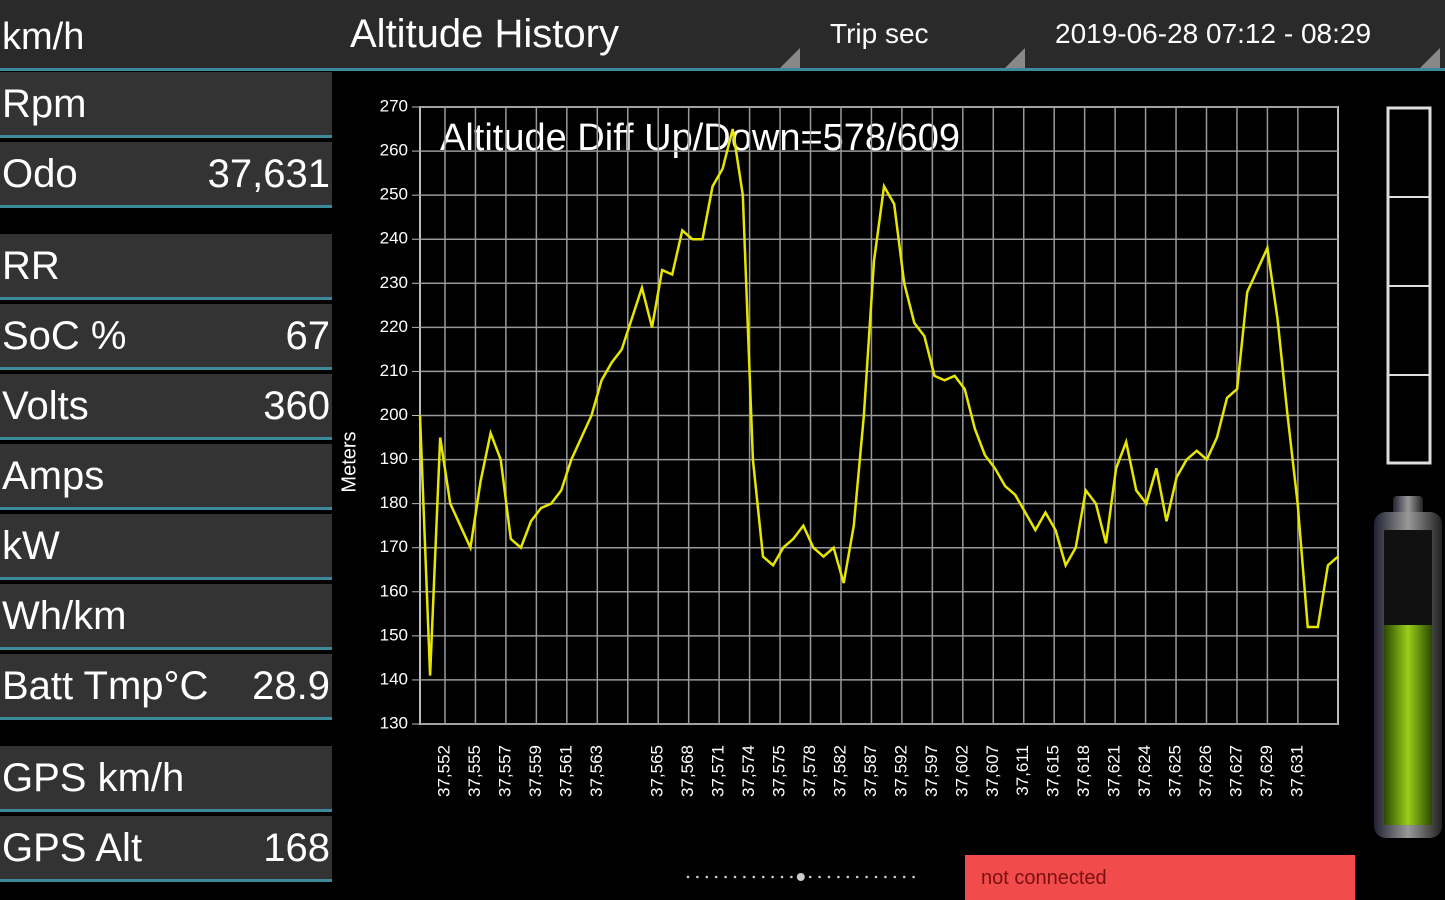 This screenshot has width=1445, height=900. I want to click on y-tick-label: 210, so click(394, 370).